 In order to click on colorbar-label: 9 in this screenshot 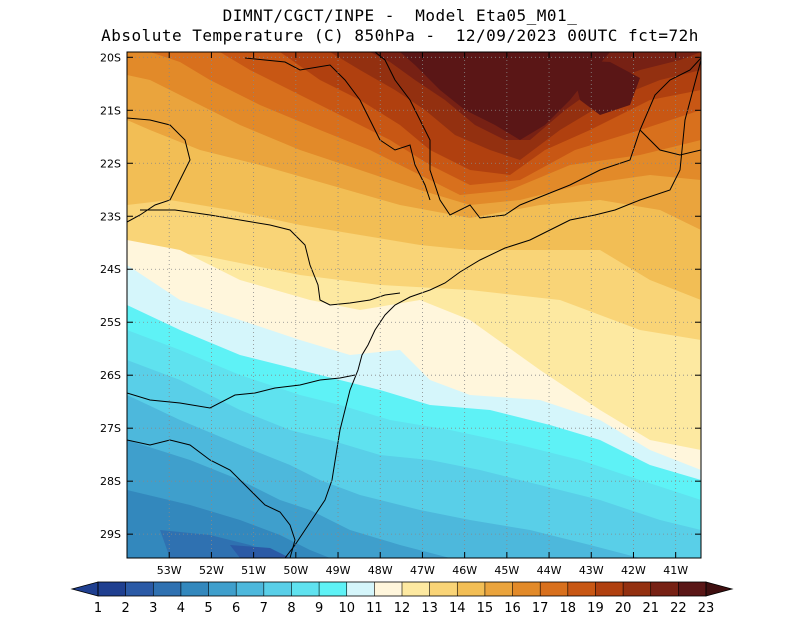, I will do `click(319, 608)`.